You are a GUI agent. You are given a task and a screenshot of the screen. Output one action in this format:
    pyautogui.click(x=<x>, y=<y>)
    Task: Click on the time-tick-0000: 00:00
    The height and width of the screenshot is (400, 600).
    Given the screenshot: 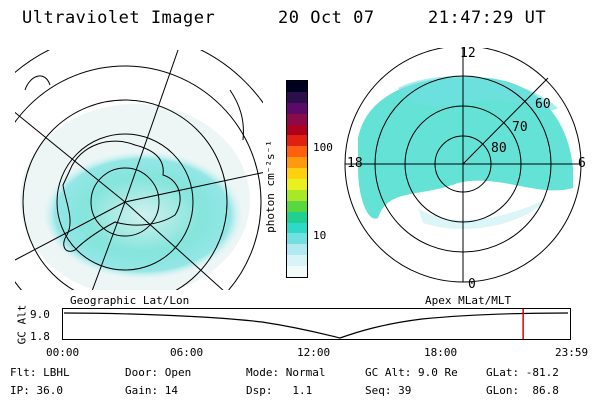 What is the action you would take?
    pyautogui.click(x=63, y=352)
    